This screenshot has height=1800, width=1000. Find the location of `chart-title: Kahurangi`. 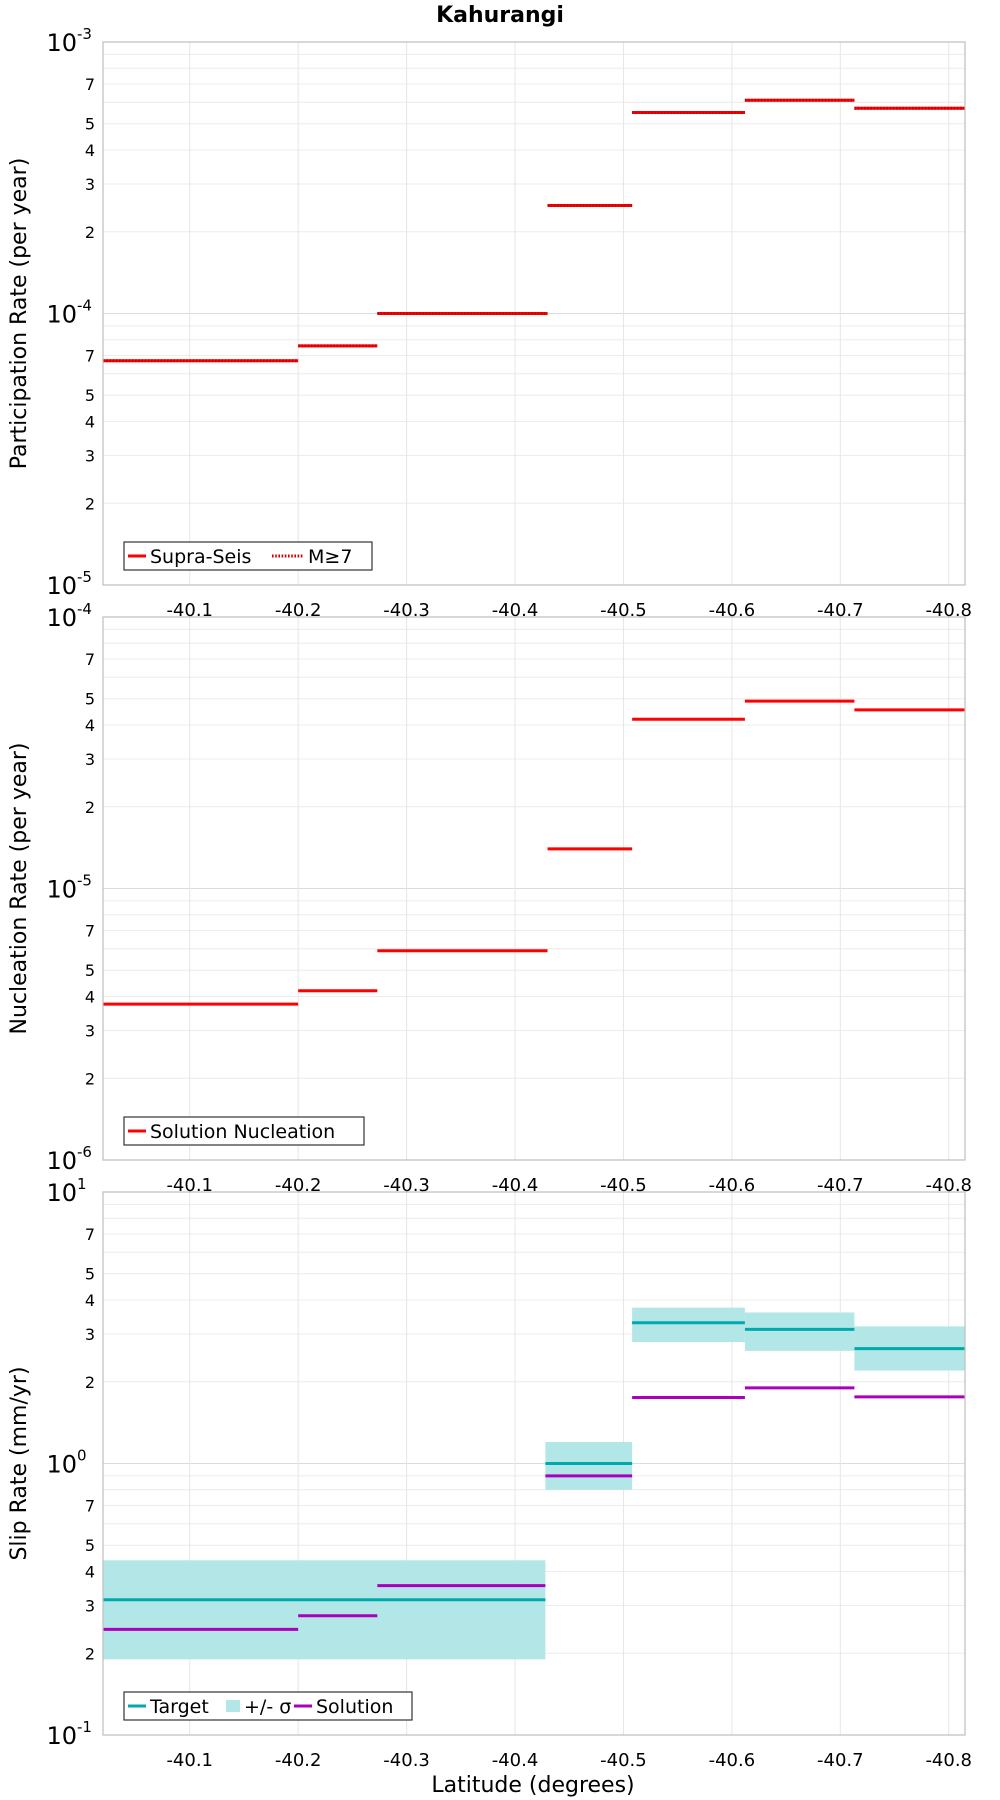

chart-title: Kahurangi is located at coordinates (500, 15).